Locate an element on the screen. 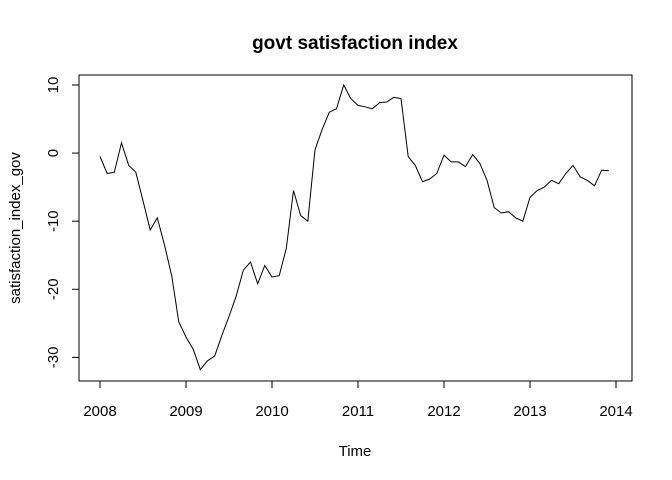 The width and height of the screenshot is (672, 480). y-tick-label: -30 is located at coordinates (53, 358).